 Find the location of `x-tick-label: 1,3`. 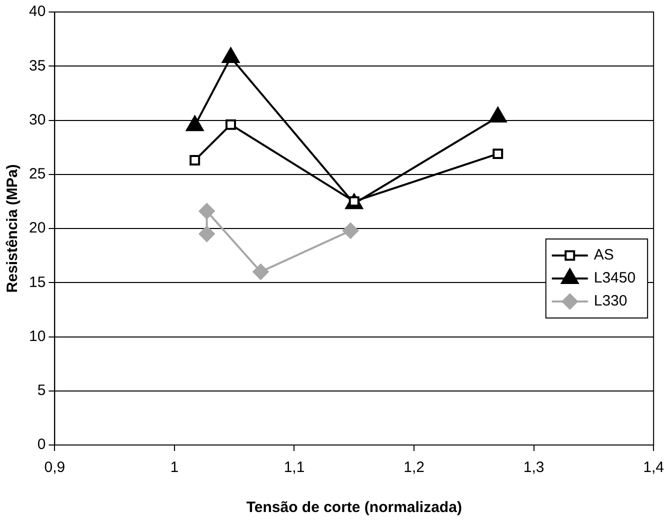

x-tick-label: 1,3 is located at coordinates (533, 467).